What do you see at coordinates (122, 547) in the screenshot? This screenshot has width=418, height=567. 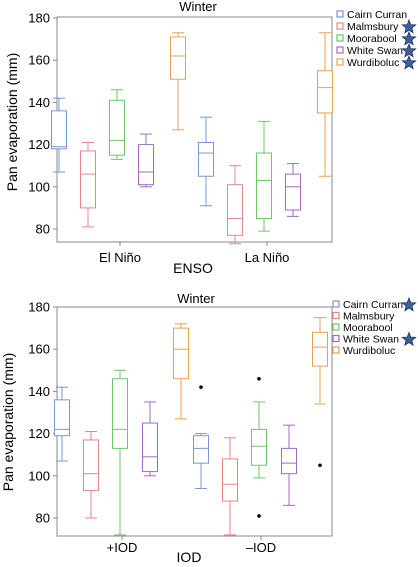 I see `x-tick-label: +IOD` at bounding box center [122, 547].